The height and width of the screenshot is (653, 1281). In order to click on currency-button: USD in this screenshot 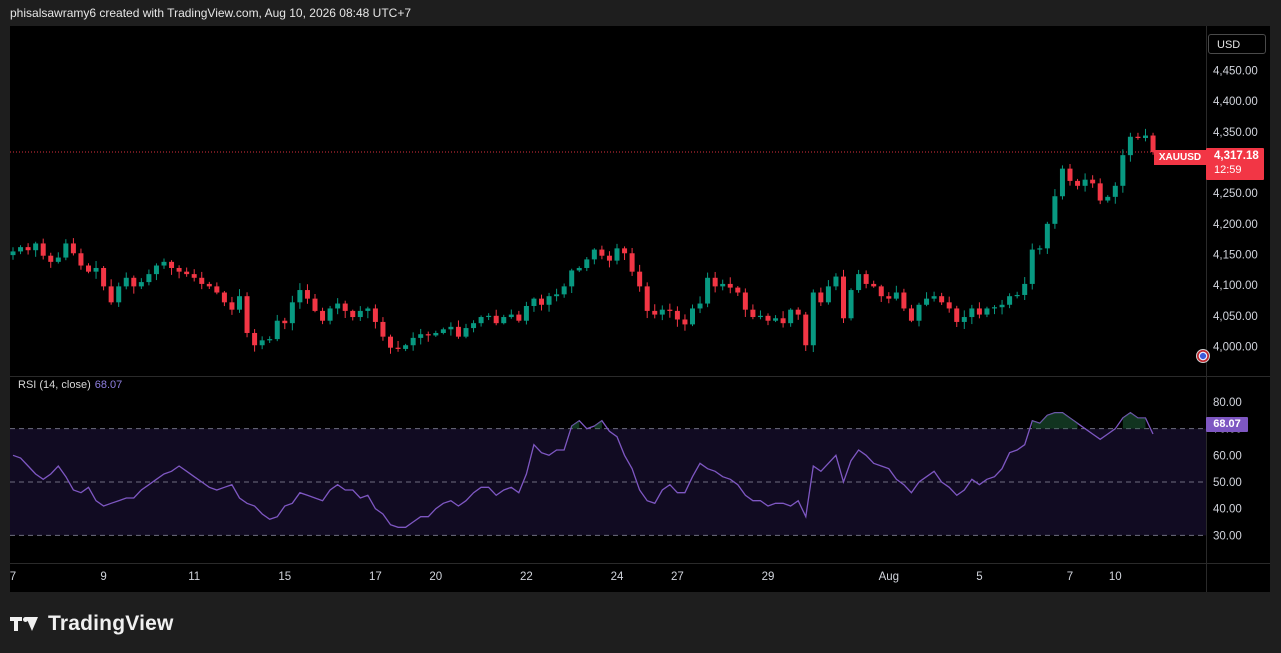, I will do `click(1237, 44)`.